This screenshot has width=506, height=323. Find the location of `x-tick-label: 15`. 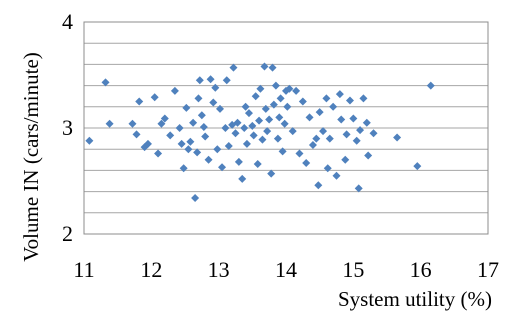

x-tick-label: 15 is located at coordinates (353, 269).